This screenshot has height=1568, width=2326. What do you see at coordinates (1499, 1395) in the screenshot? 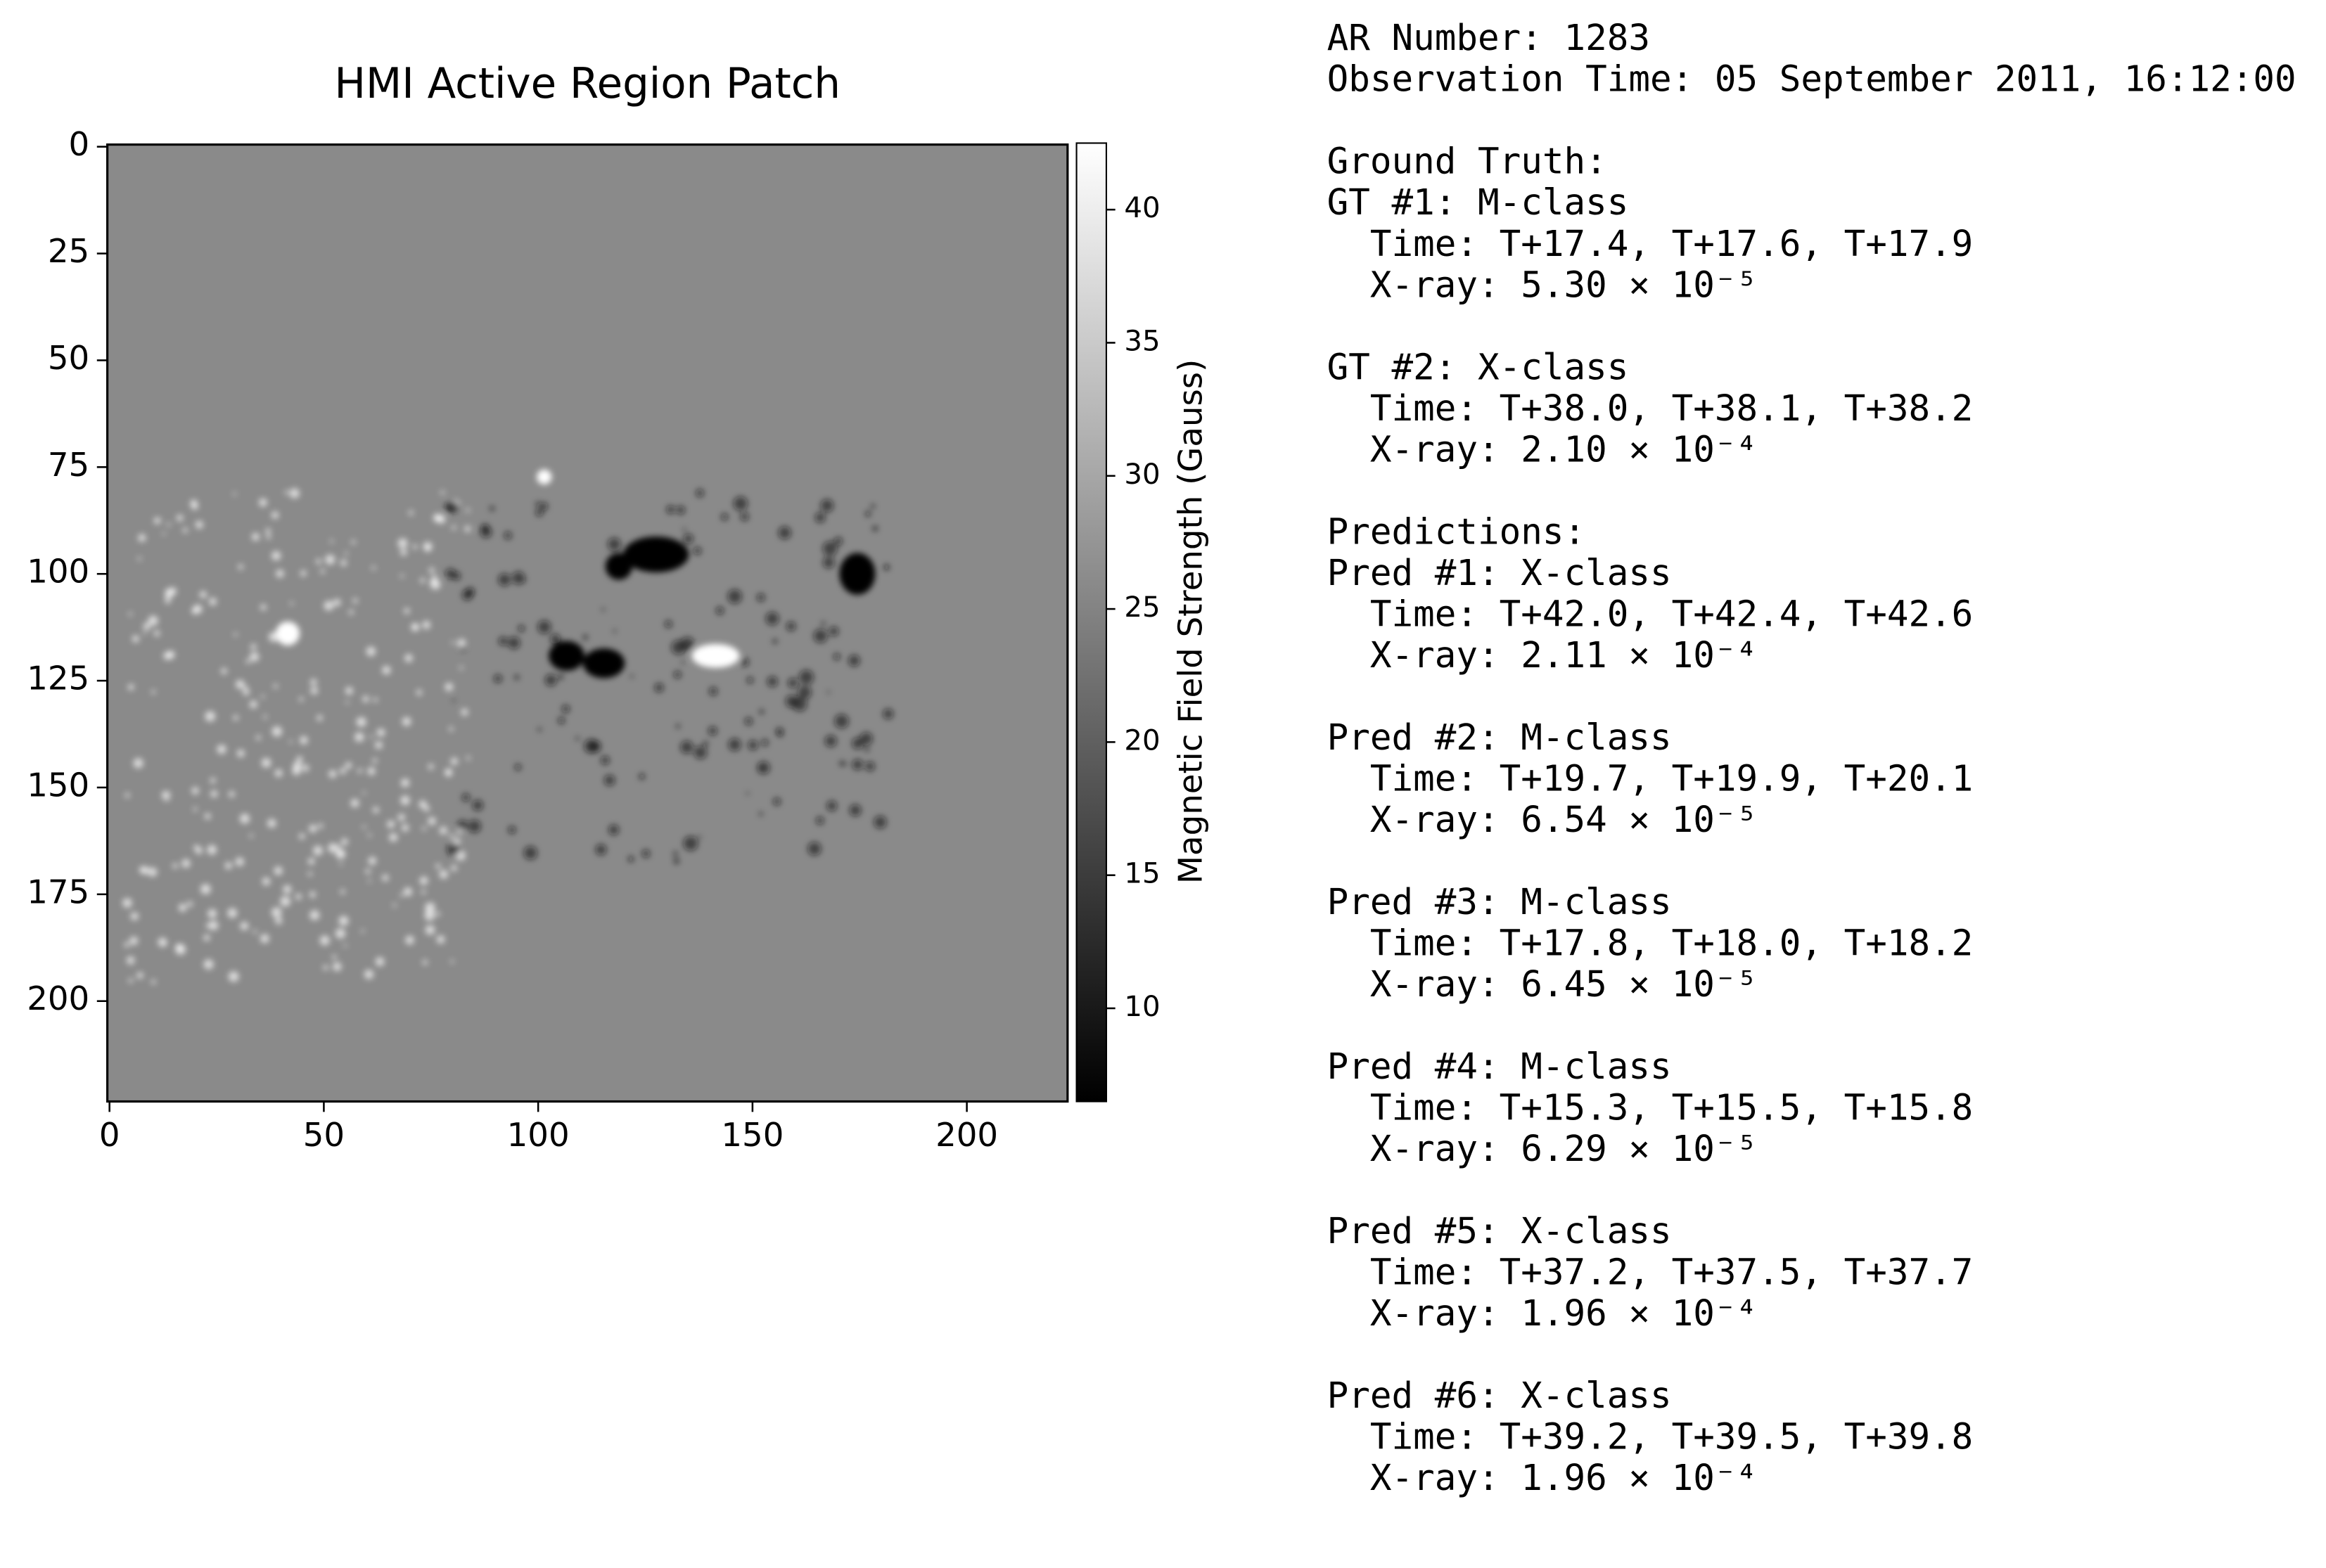
I see `info-line: Pred #6: X-class` at bounding box center [1499, 1395].